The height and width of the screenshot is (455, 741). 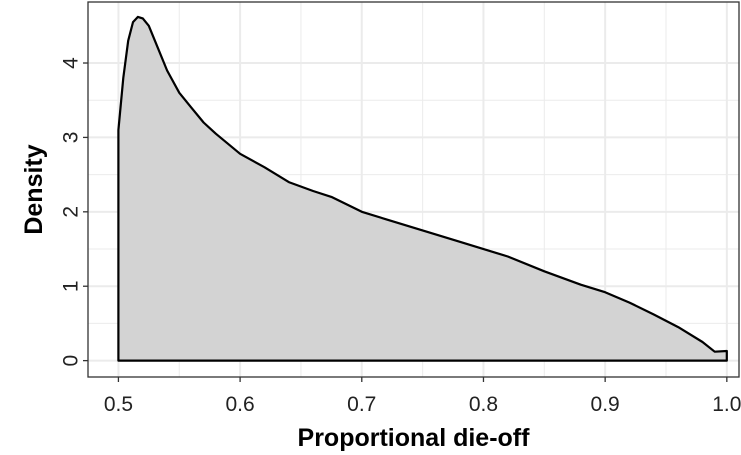 What do you see at coordinates (71, 286) in the screenshot?
I see `y-tick-label: 1` at bounding box center [71, 286].